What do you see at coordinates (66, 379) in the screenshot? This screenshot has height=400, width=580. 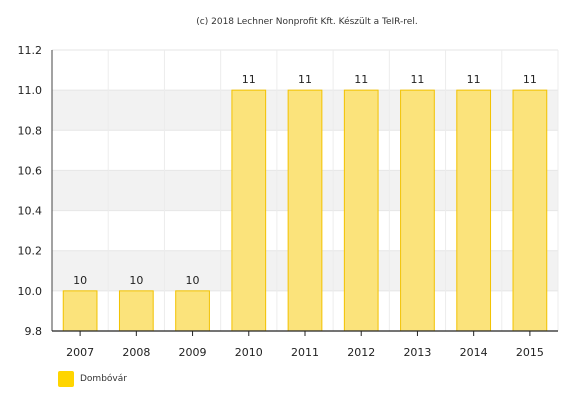 I see `legend-swatch` at bounding box center [66, 379].